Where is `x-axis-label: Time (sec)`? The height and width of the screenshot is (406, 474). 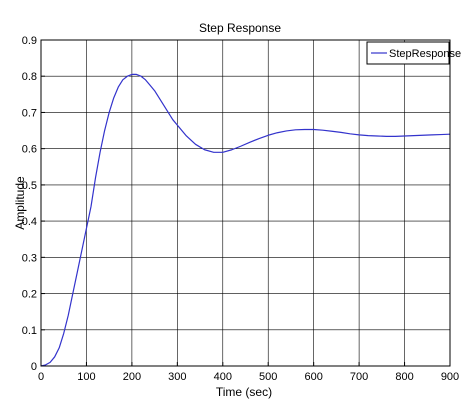 x-axis-label: Time (sec) is located at coordinates (244, 392).